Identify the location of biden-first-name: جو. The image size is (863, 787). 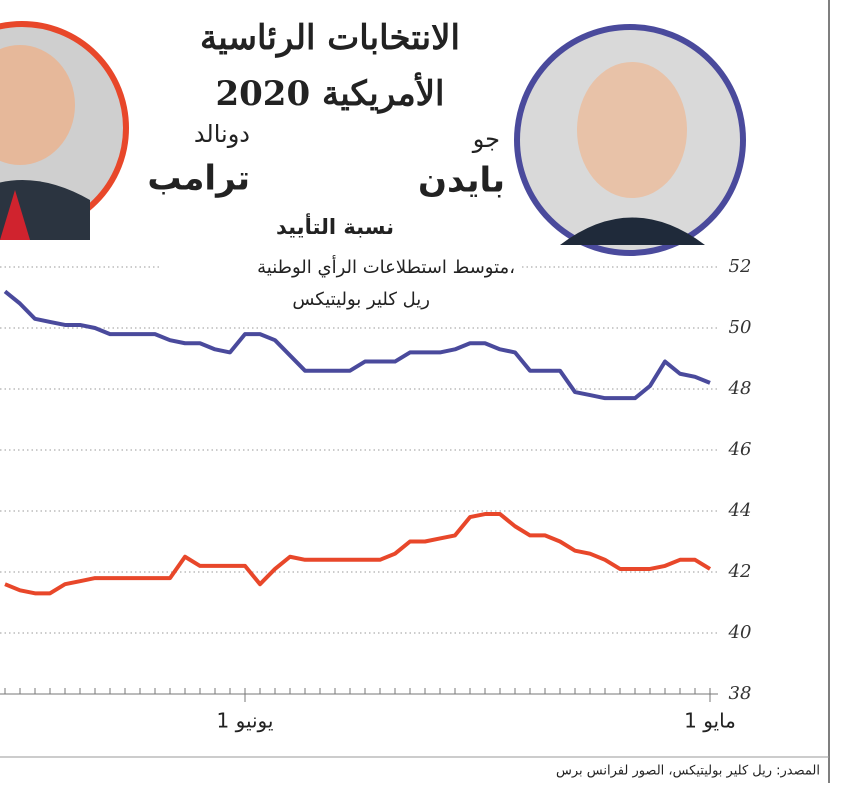
(486, 139).